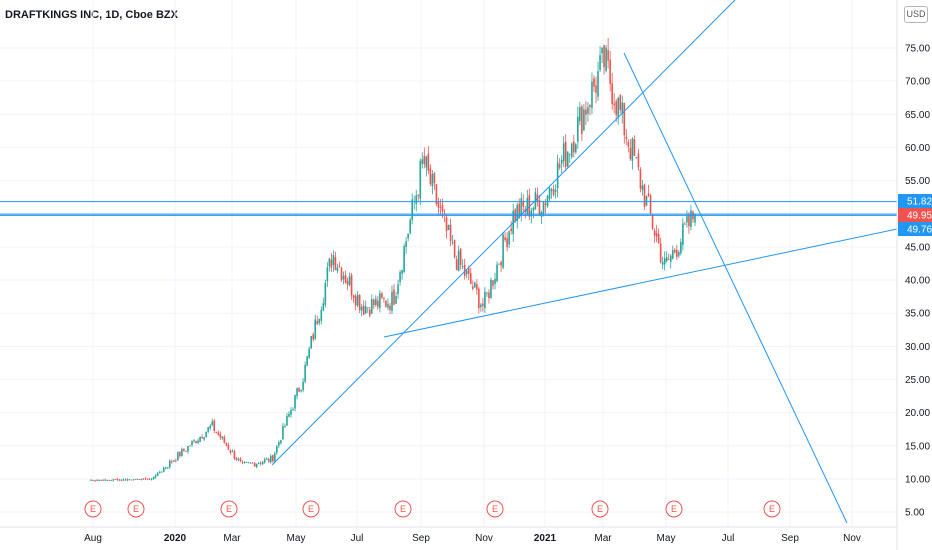  I want to click on price-tag-bg, so click(915, 201).